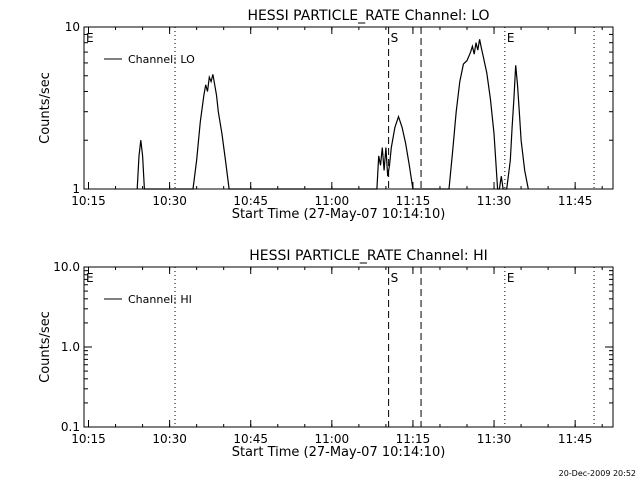 This screenshot has height=480, width=640. Describe the element at coordinates (368, 16) in the screenshot. I see `chart-title: HESSI PARTICLE_RATE Channel: LO` at that location.